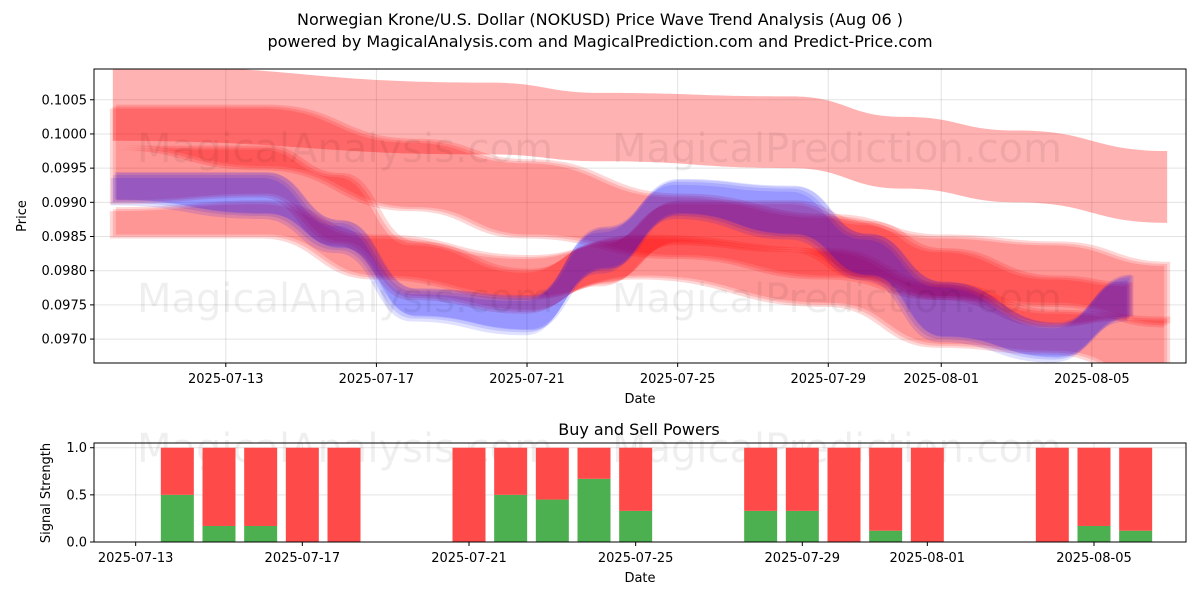 This screenshot has width=1200, height=600. Describe the element at coordinates (837, 149) in the screenshot. I see `watermark-prediction-top: MagicalPrediction.com` at that location.